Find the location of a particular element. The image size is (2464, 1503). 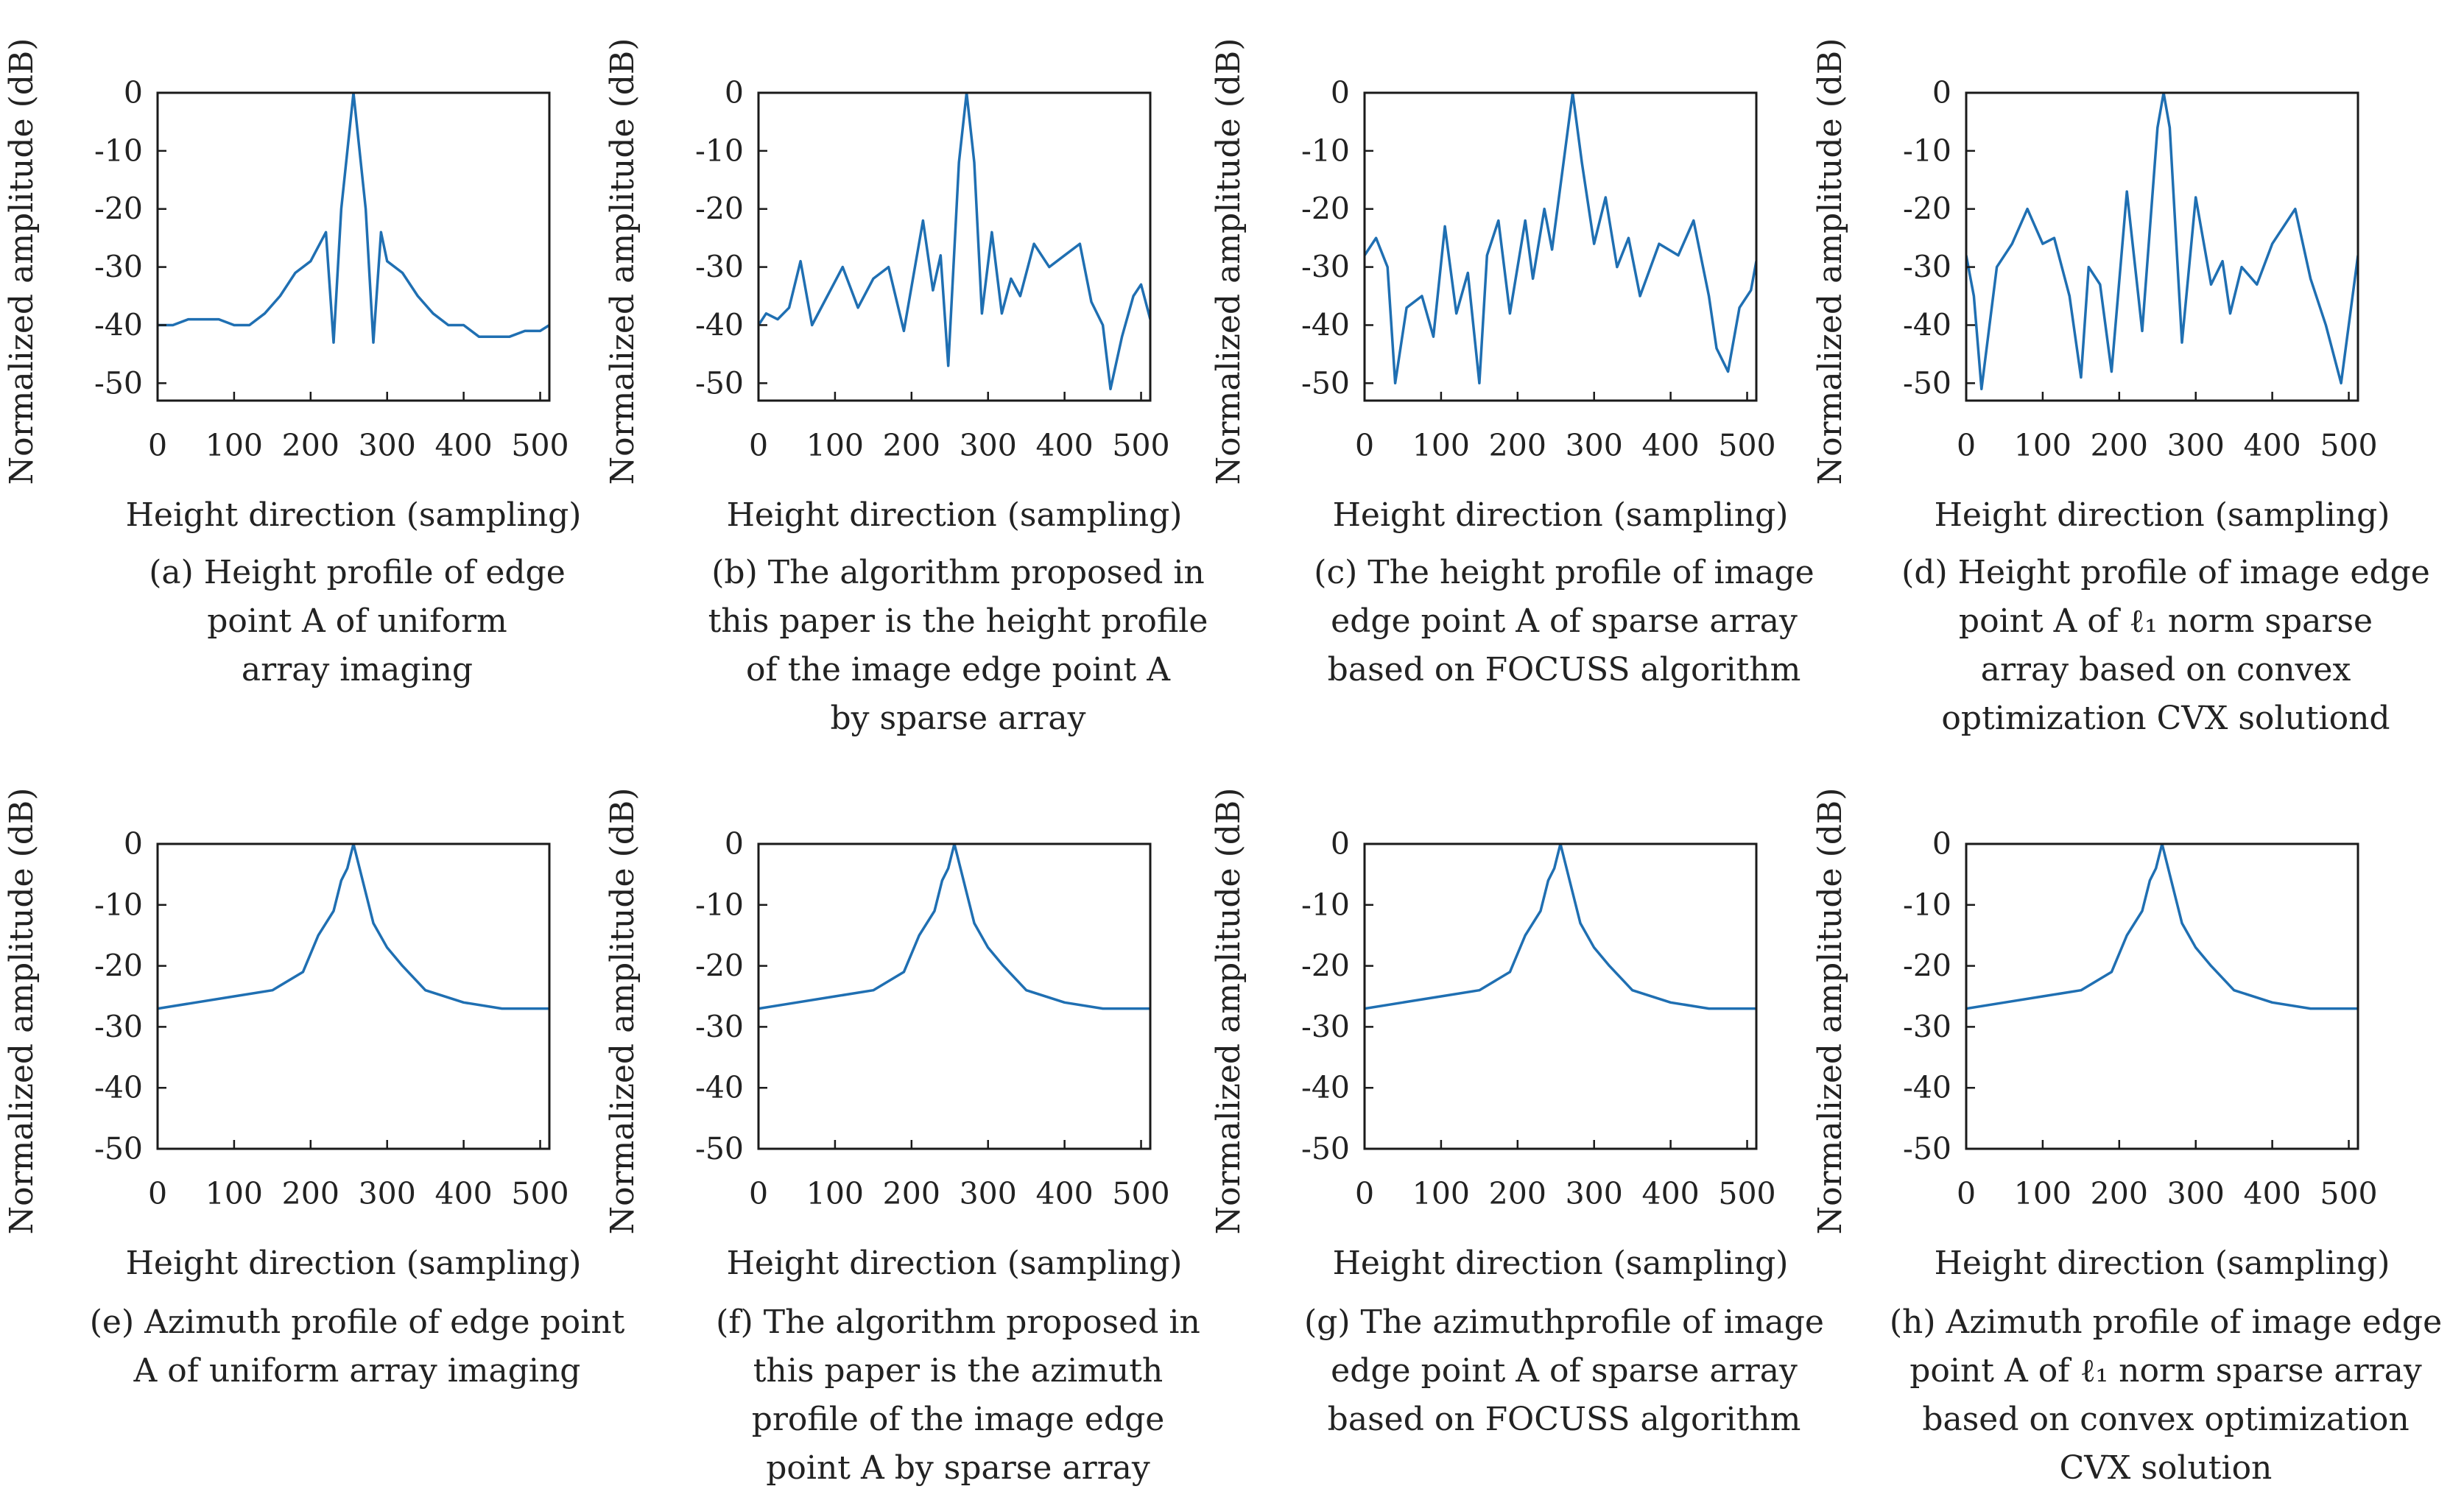

x-axis-title-c: Height direction (sampling) is located at coordinates (1561, 515).